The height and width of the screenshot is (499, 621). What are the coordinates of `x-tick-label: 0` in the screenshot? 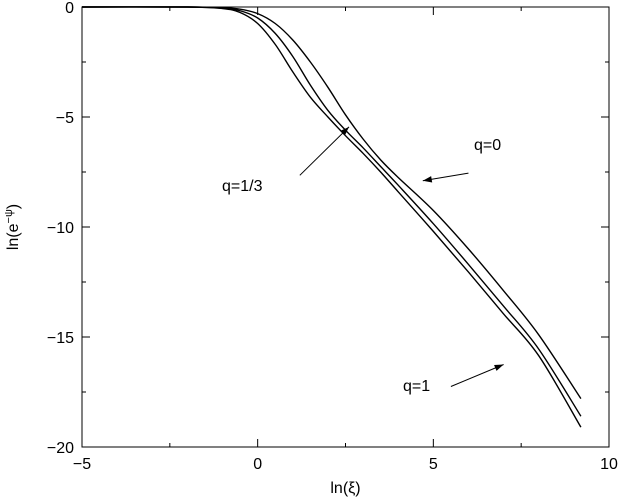 It's located at (257, 464).